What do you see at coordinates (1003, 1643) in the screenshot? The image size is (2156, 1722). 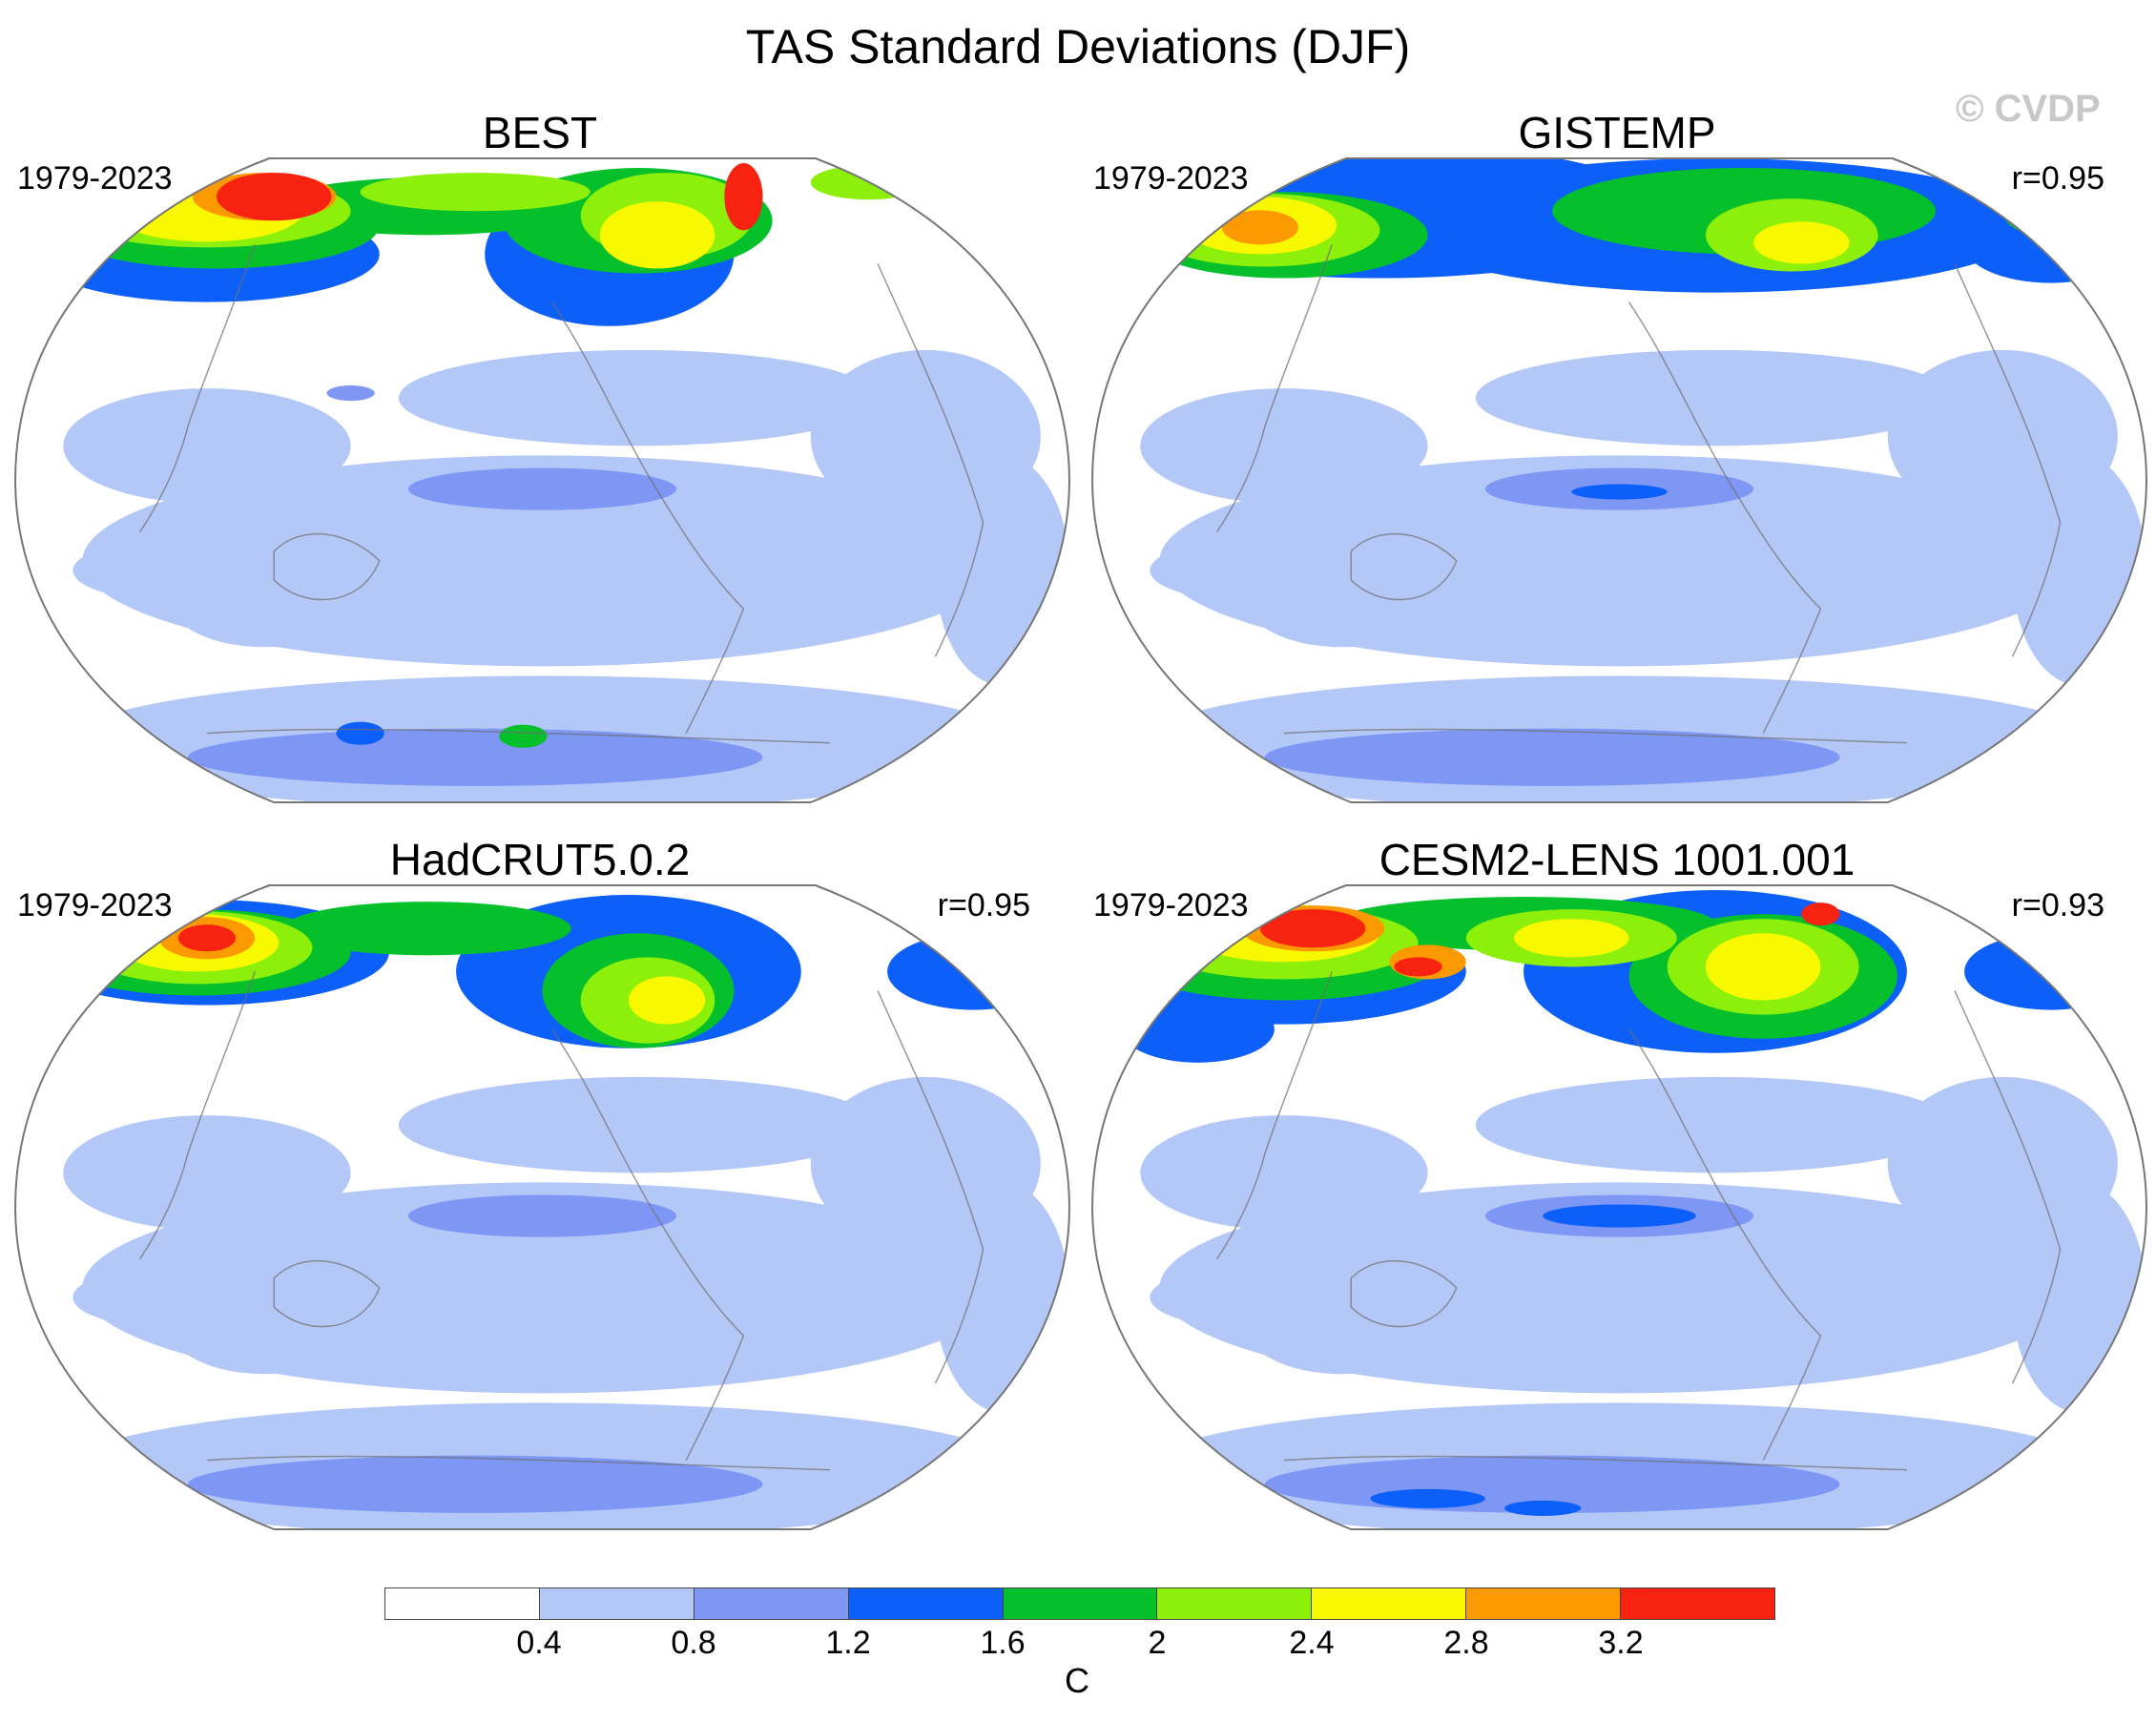 I see `colorbar-tick-label: 1.6` at bounding box center [1003, 1643].